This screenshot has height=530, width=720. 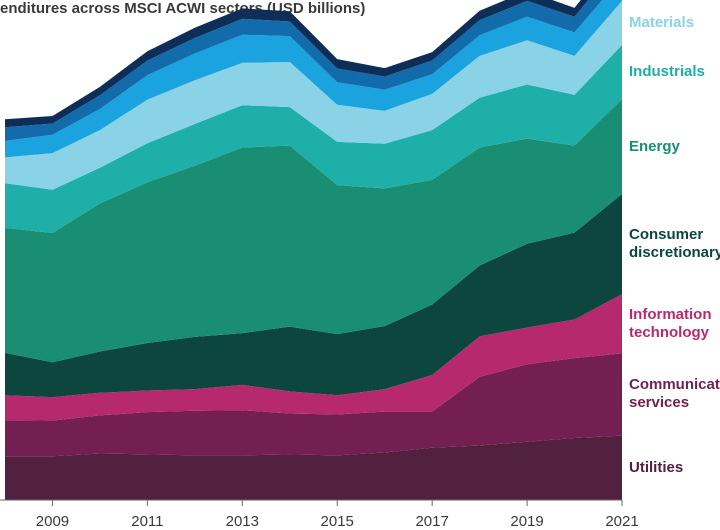 I want to click on legend-label-utilities: Utilities, so click(x=656, y=467).